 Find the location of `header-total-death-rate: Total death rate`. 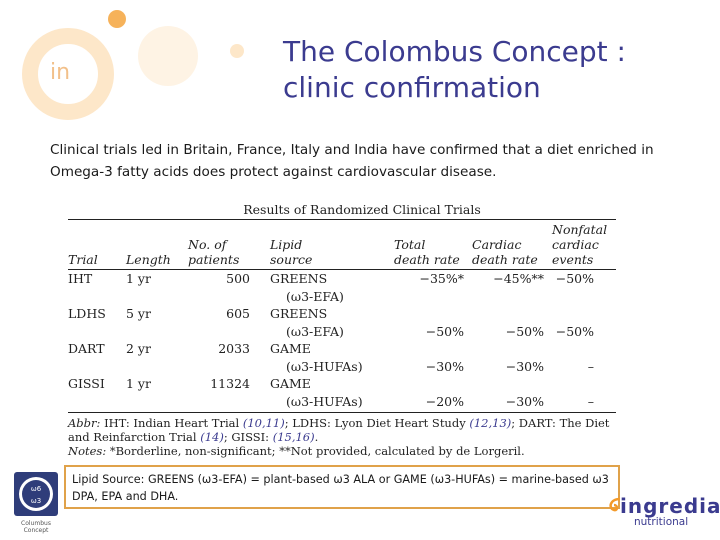

header-total-death-rate: Total death rate is located at coordinates (425, 245).